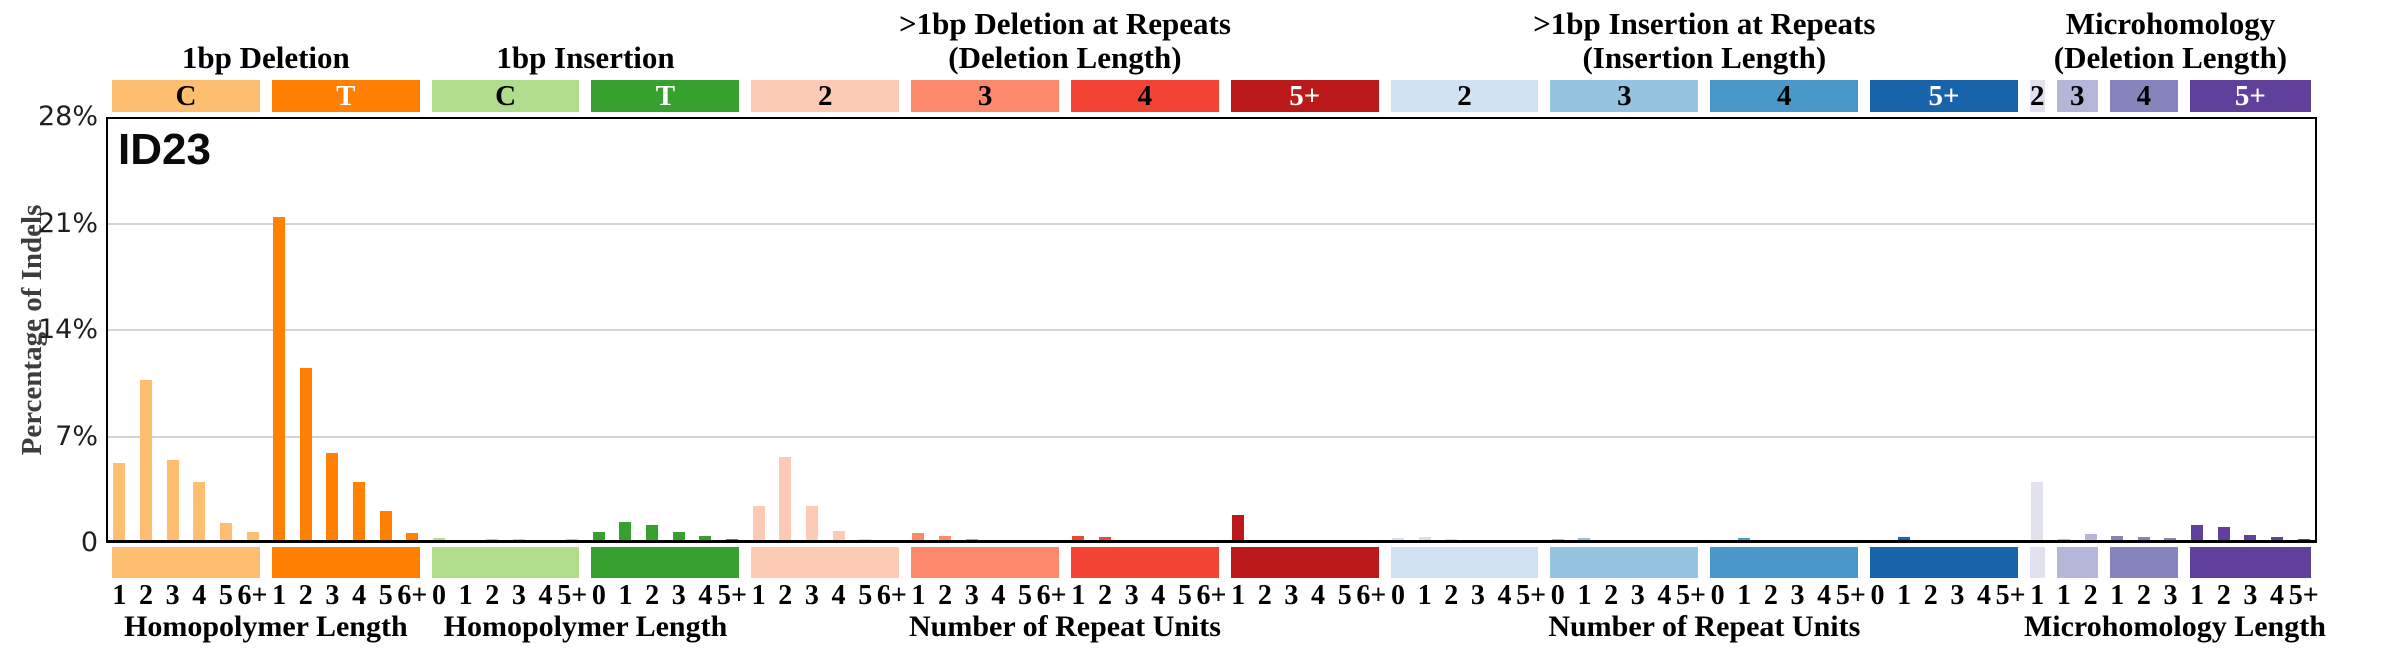 Image resolution: width=2400 pixels, height=655 pixels. I want to click on category-band-label: T, so click(665, 95).